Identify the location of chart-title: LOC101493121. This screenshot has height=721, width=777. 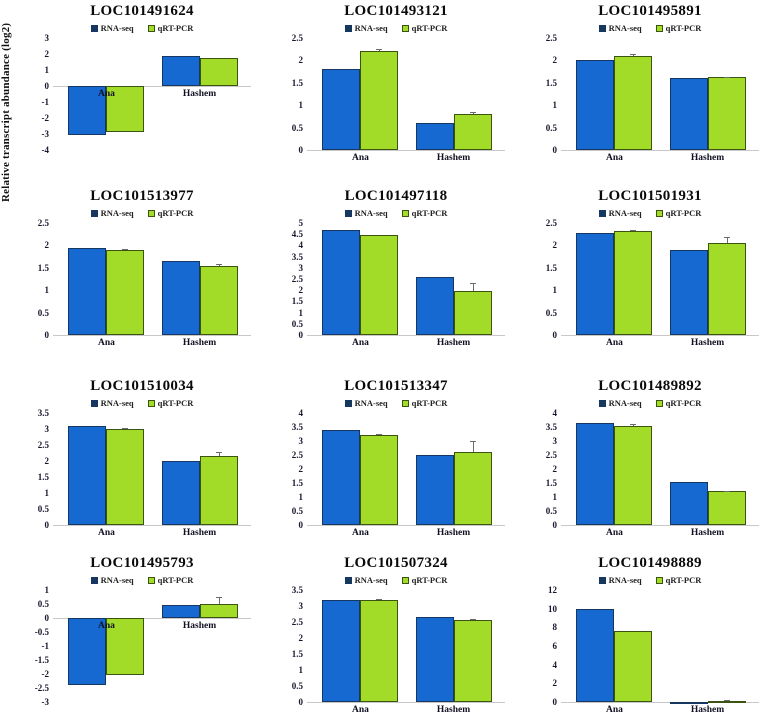
(396, 11).